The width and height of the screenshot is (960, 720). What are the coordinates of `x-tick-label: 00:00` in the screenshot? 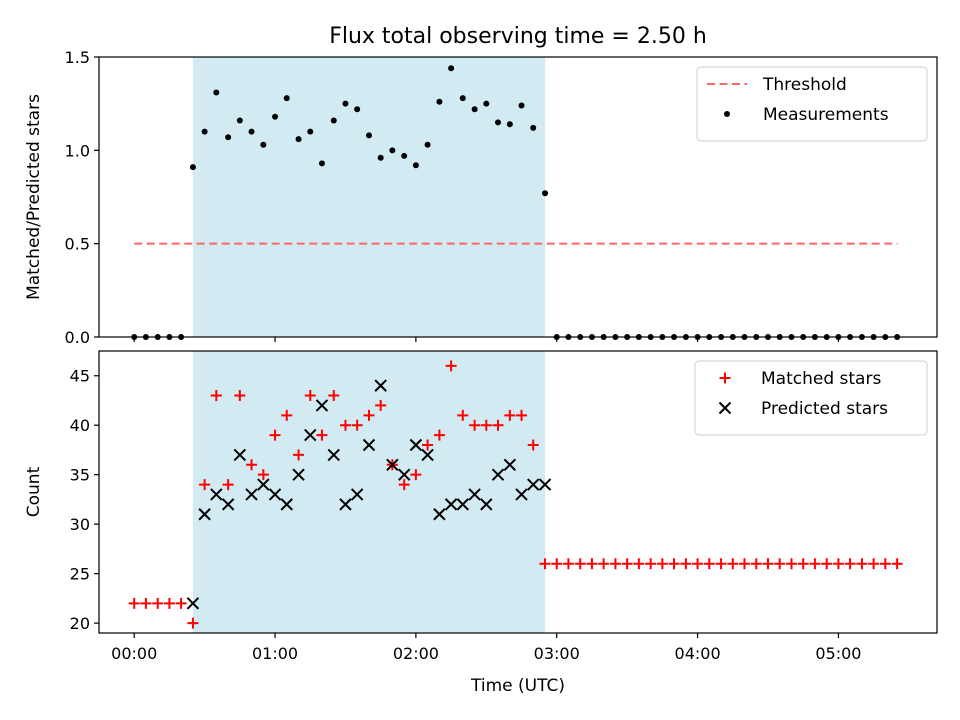 It's located at (134, 653).